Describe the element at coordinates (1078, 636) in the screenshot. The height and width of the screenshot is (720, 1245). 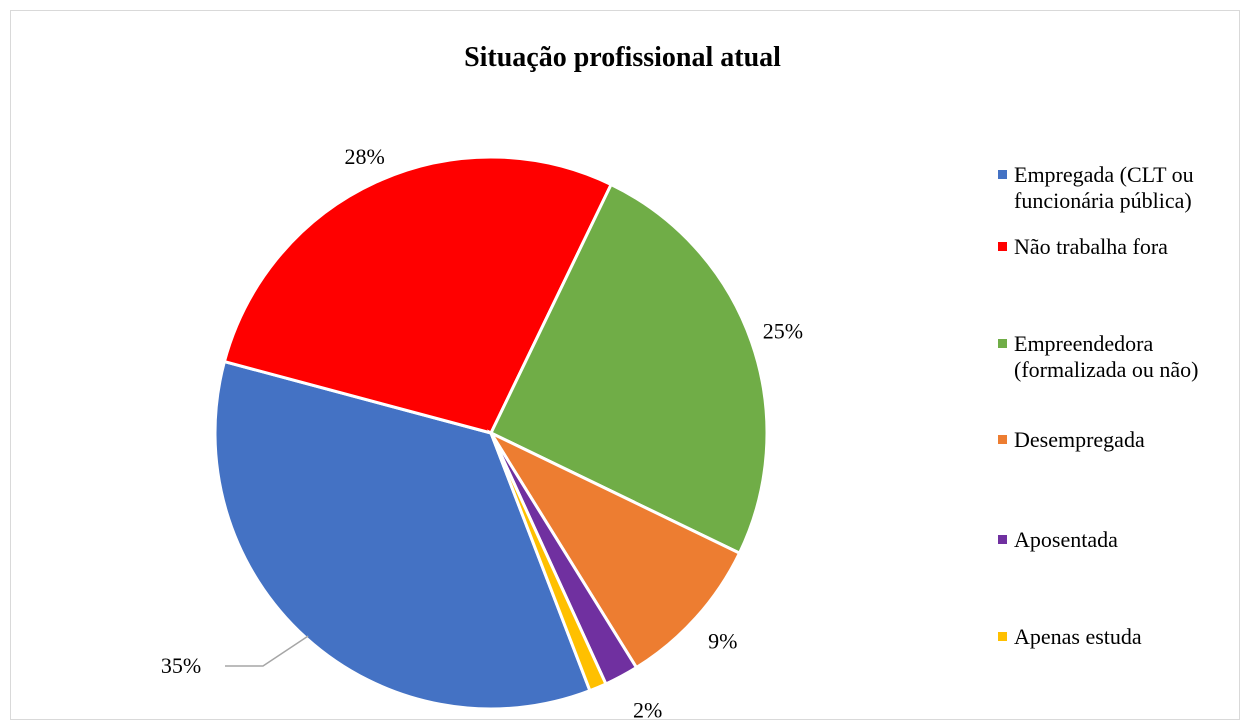
I see `legend-label: Apenas estuda` at that location.